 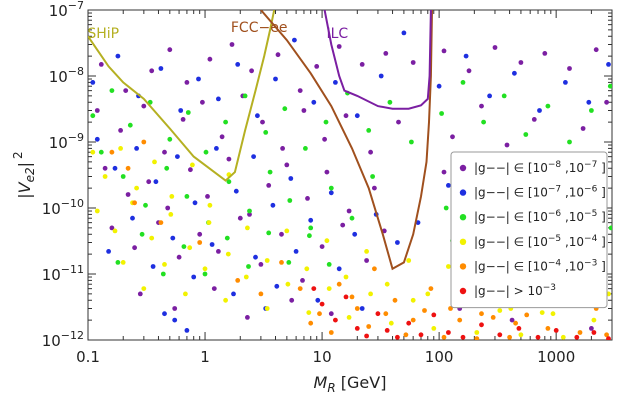 I want to click on curve-labels: SHiP FCC−ee ILC, so click(x=217, y=31).